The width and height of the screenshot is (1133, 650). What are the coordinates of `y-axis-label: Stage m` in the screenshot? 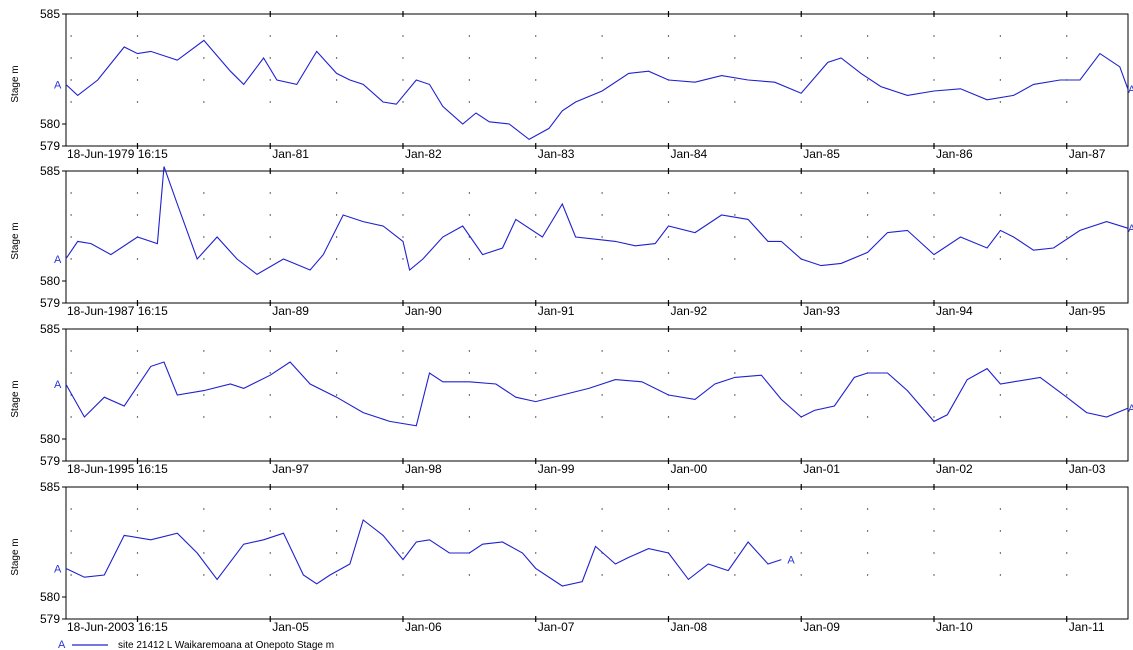 It's located at (15, 83).